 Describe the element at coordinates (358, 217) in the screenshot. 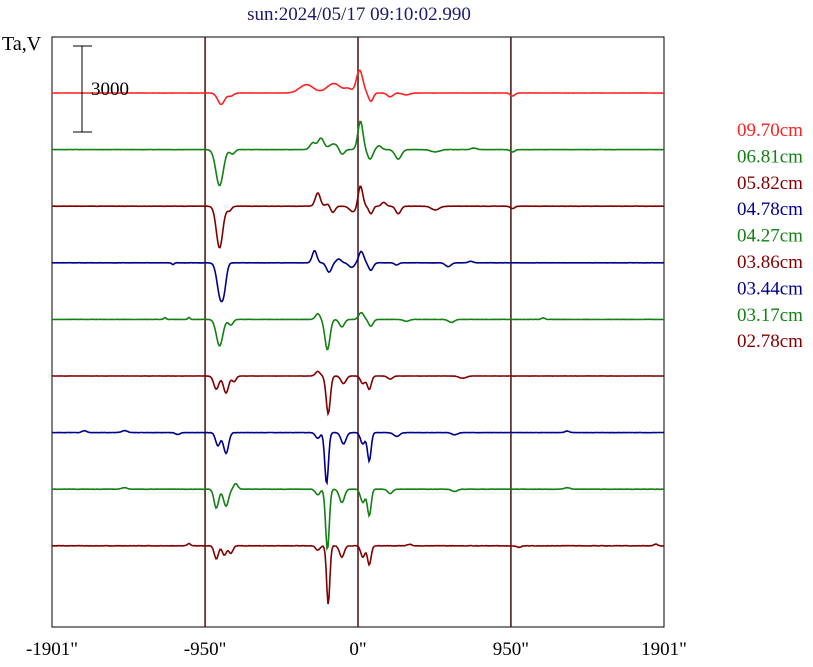

I see `series-line-05-82cm` at that location.